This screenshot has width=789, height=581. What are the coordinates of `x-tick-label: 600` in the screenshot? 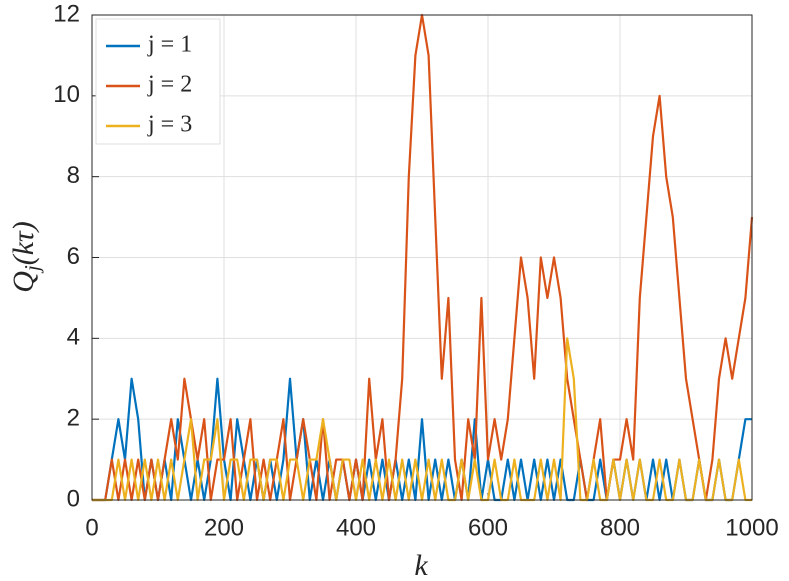 It's located at (488, 527).